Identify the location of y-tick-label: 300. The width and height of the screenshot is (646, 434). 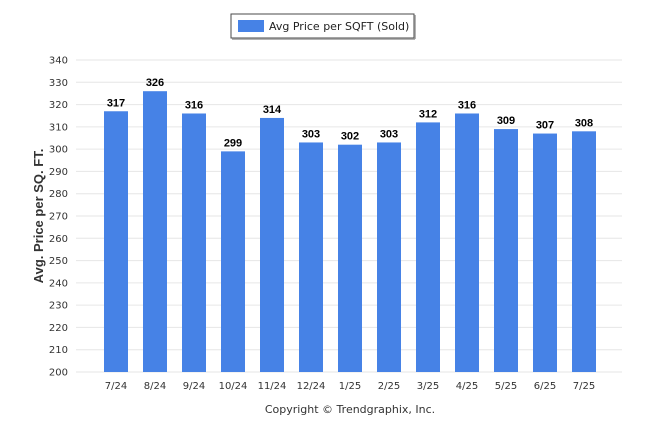
(58, 150).